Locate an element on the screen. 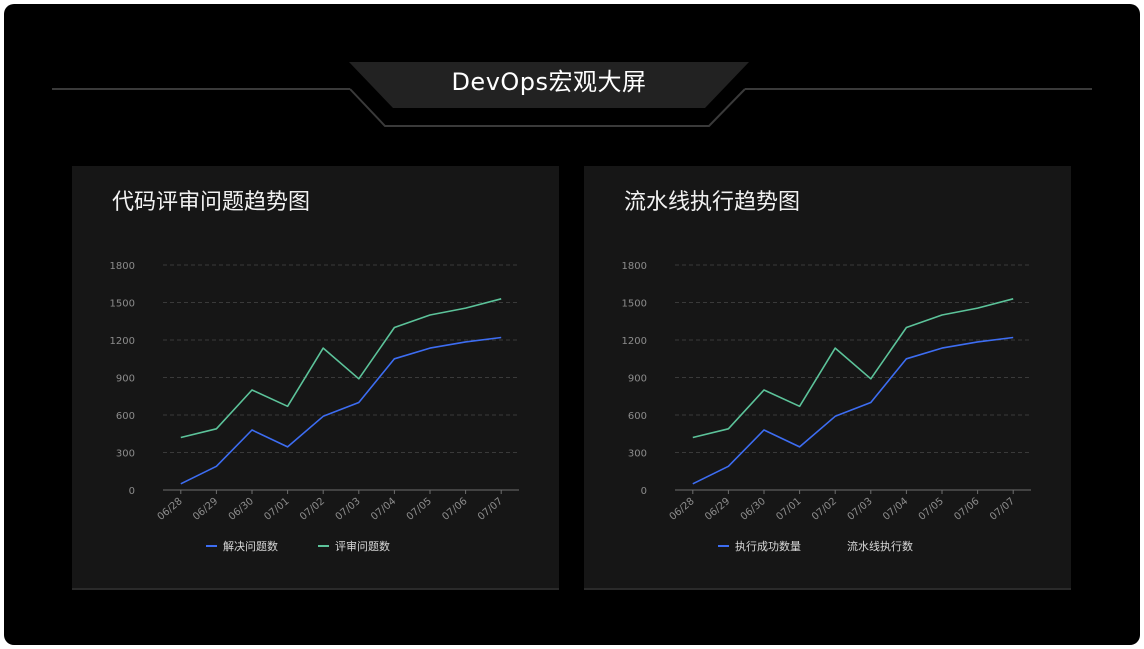 Image resolution: width=1144 pixels, height=649 pixels. legend-item-resolved: 解决问题数 is located at coordinates (242, 547).